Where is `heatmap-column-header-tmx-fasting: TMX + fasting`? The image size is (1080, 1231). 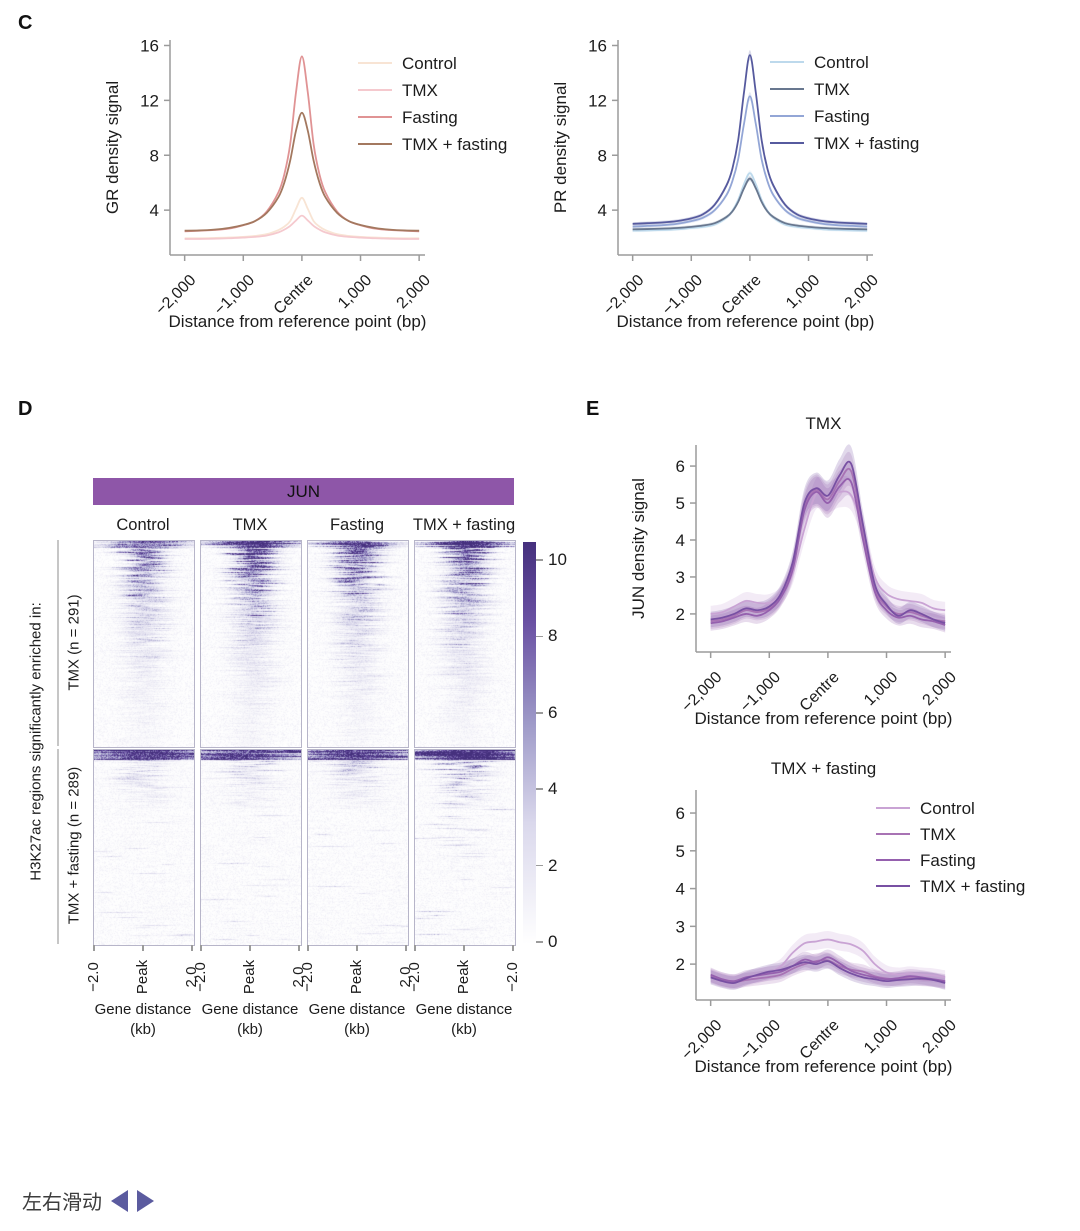
heatmap-column-header-tmx-fasting: TMX + fasting is located at coordinates (464, 525).